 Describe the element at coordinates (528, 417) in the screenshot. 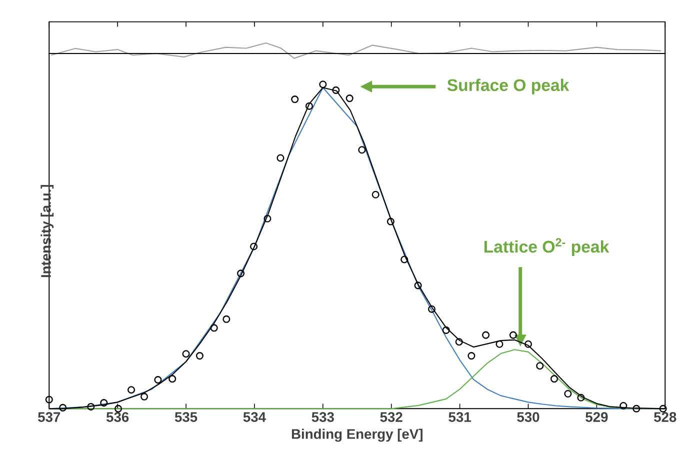

I see `x-tick-label: 530` at that location.